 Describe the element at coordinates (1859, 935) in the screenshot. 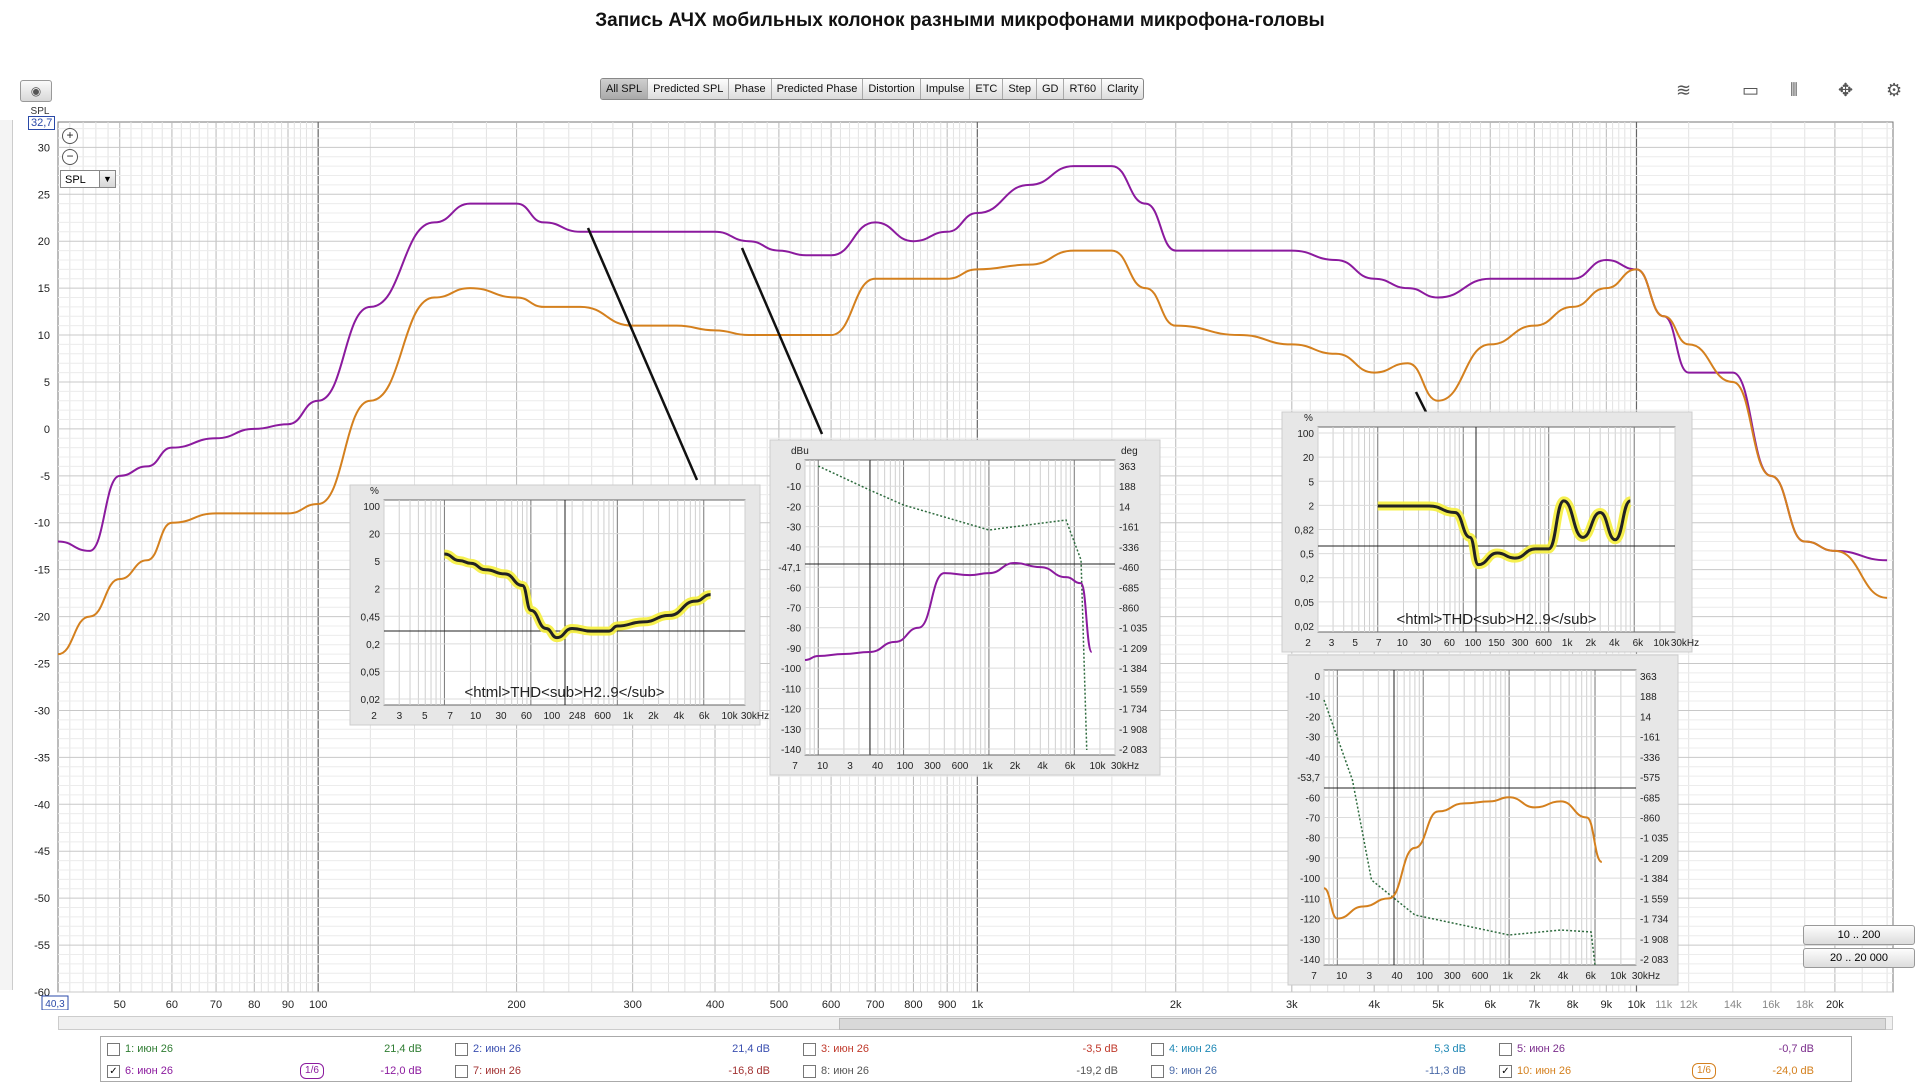

I see `range-10-200-button: 10 .. 200` at that location.